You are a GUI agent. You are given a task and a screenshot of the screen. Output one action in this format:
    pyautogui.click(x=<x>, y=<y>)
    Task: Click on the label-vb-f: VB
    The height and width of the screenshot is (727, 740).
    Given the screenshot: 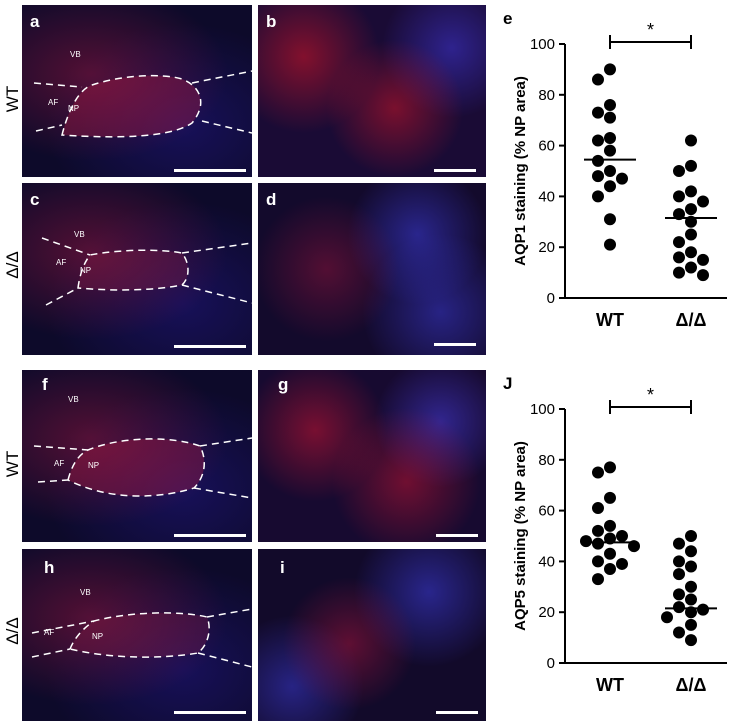 What is the action you would take?
    pyautogui.click(x=73, y=399)
    